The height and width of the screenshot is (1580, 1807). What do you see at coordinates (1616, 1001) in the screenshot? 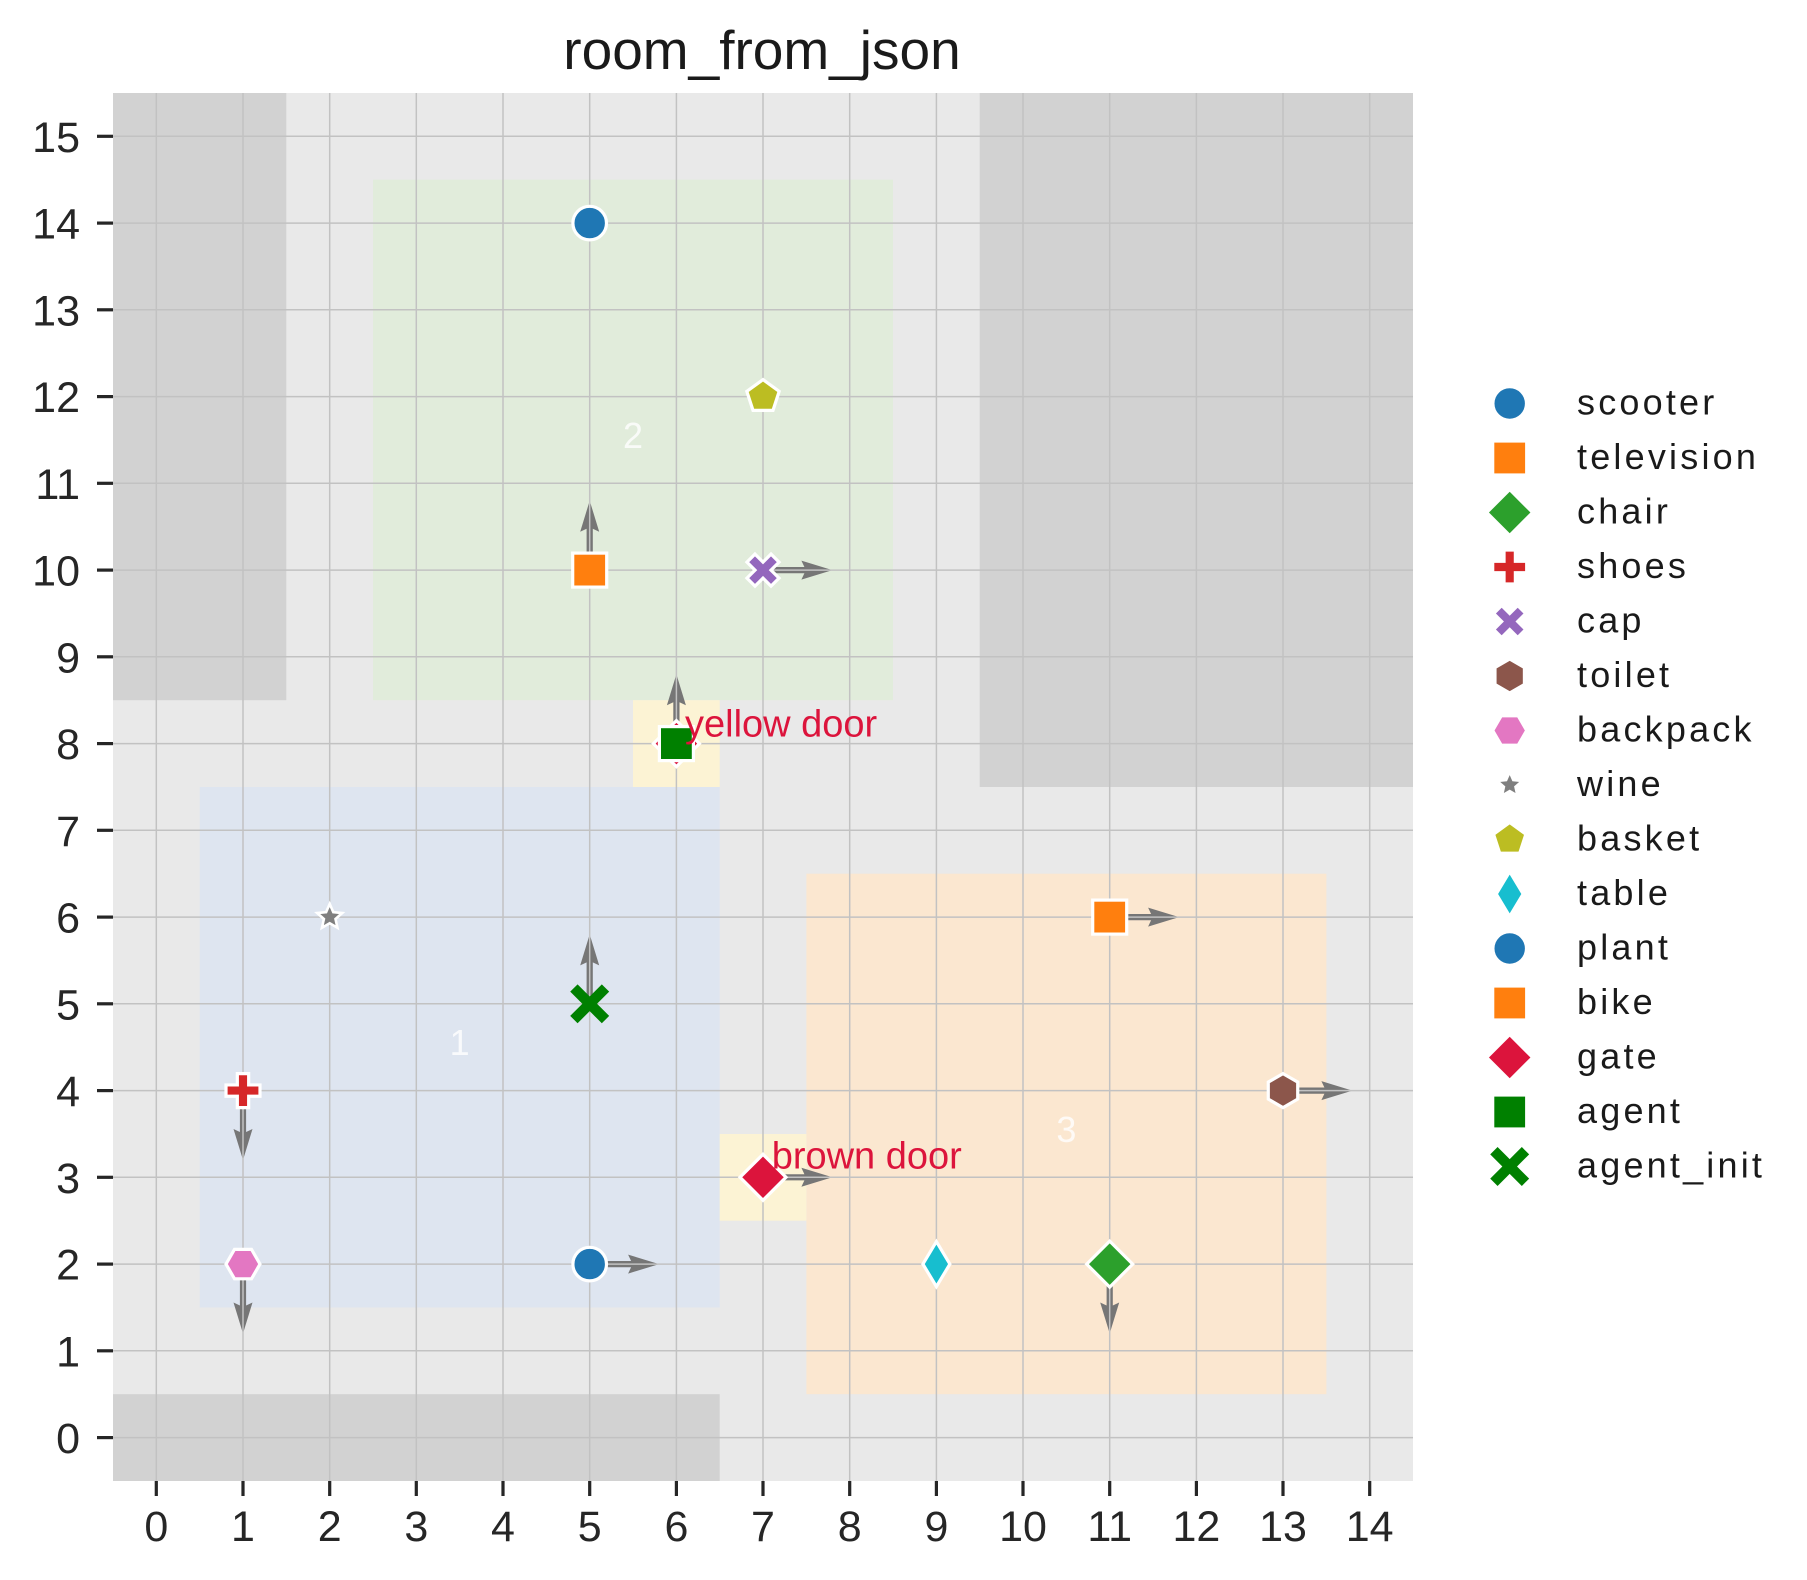
I see `svg-text: bike` at bounding box center [1616, 1001].